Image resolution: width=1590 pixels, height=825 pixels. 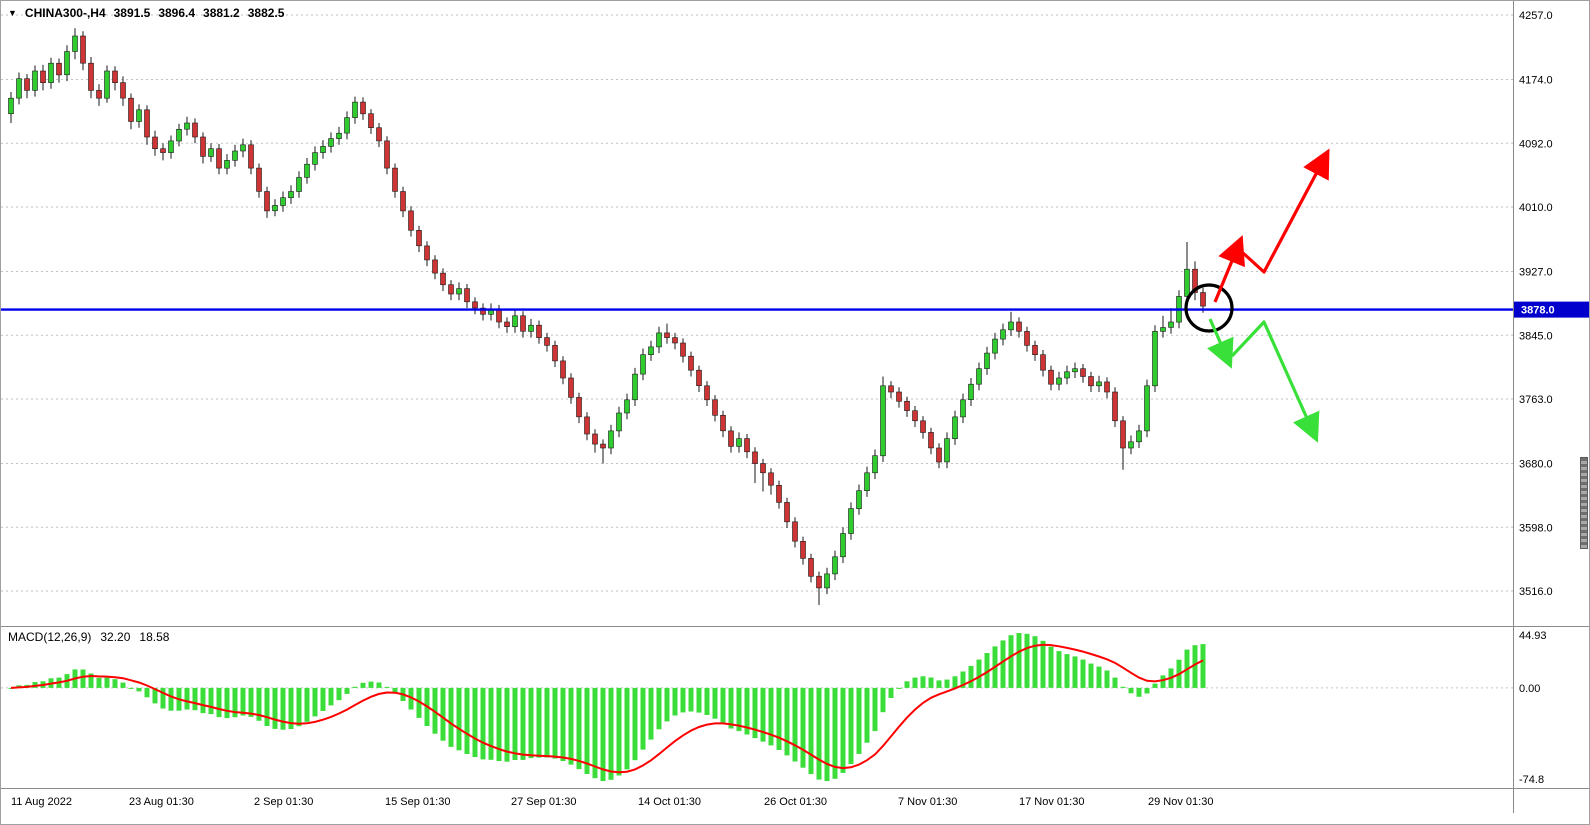 What do you see at coordinates (927, 802) in the screenshot?
I see `time-tick-label: 7 Nov 01:30` at bounding box center [927, 802].